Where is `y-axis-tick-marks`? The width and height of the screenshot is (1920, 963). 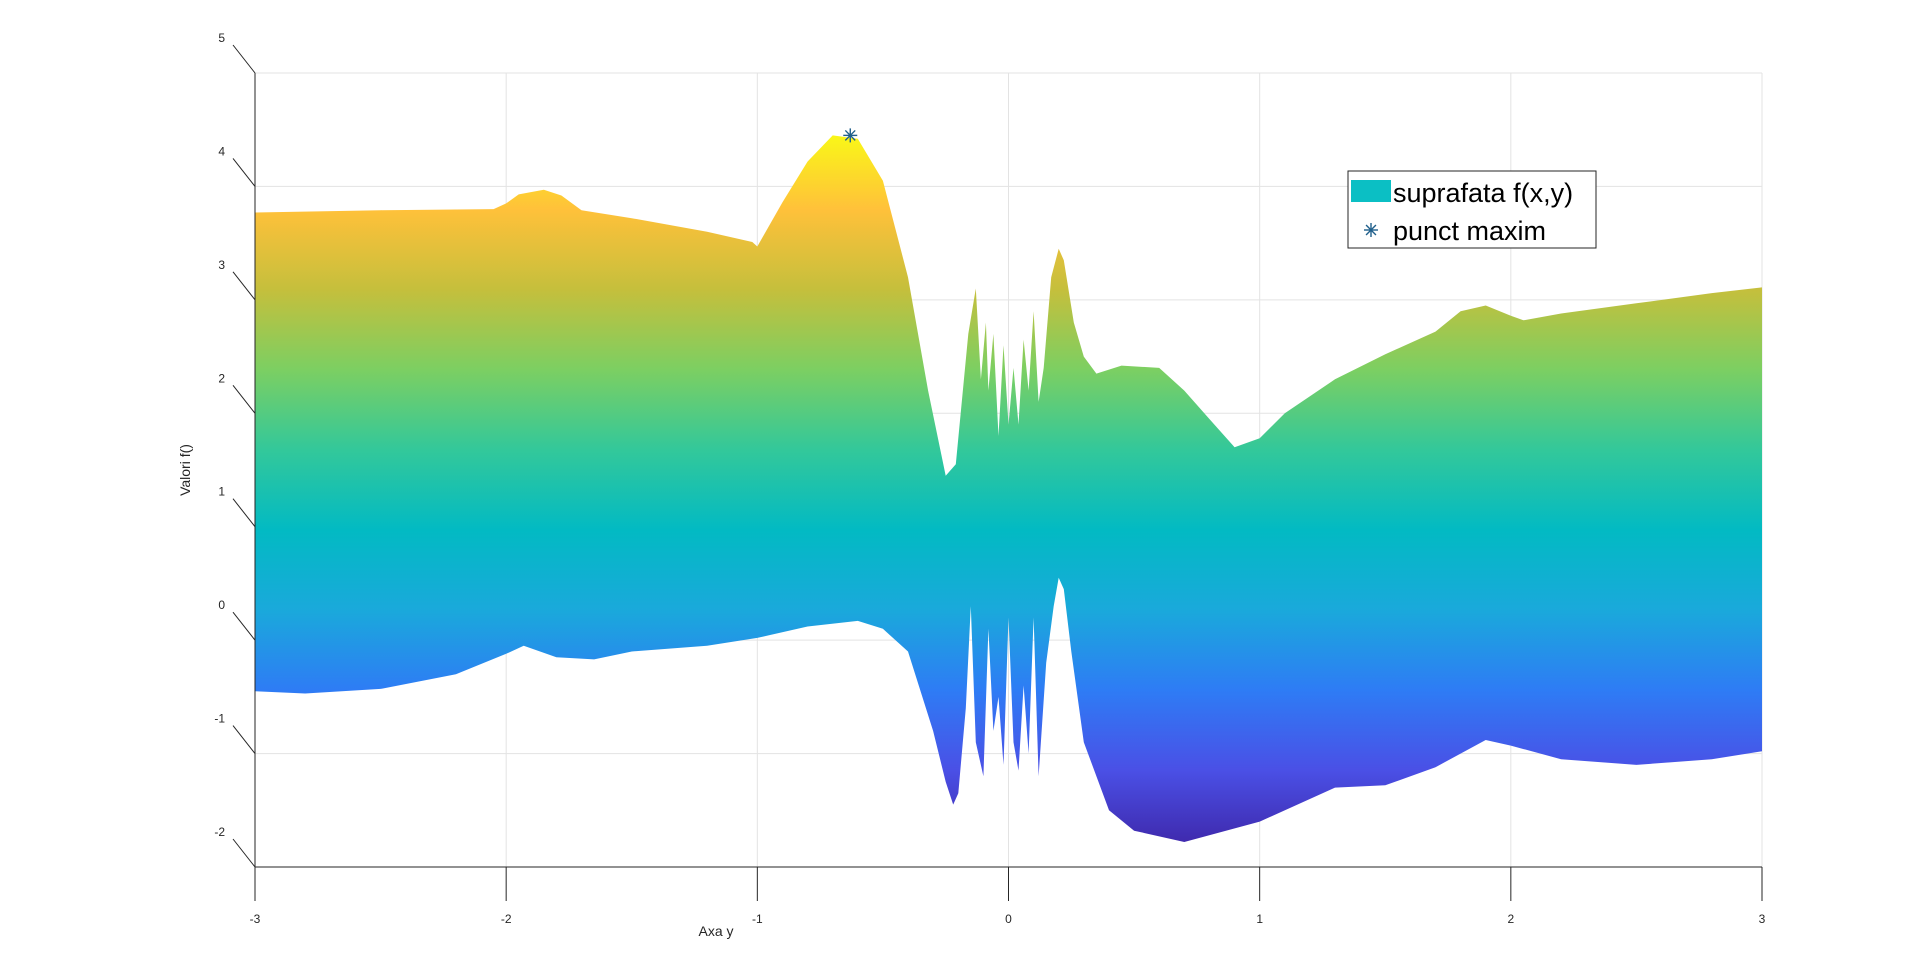 y-axis-tick-marks is located at coordinates (244, 456).